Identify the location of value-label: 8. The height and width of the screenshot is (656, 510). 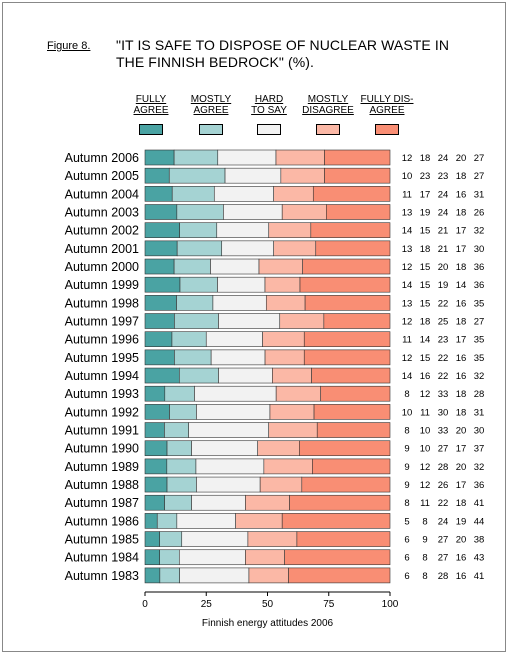
(406, 503).